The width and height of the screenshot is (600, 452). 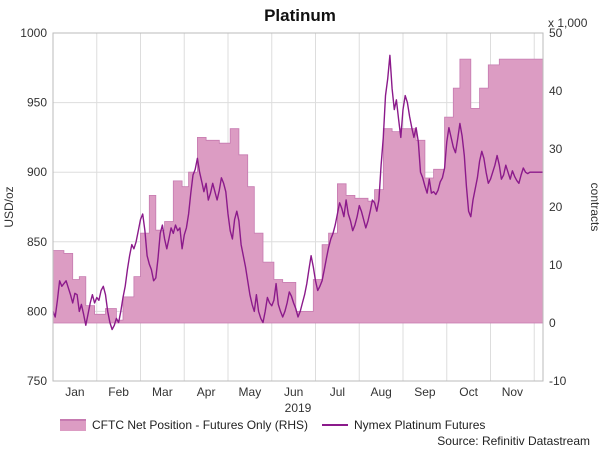 I want to click on left-tick-label: 800, so click(x=37, y=311).